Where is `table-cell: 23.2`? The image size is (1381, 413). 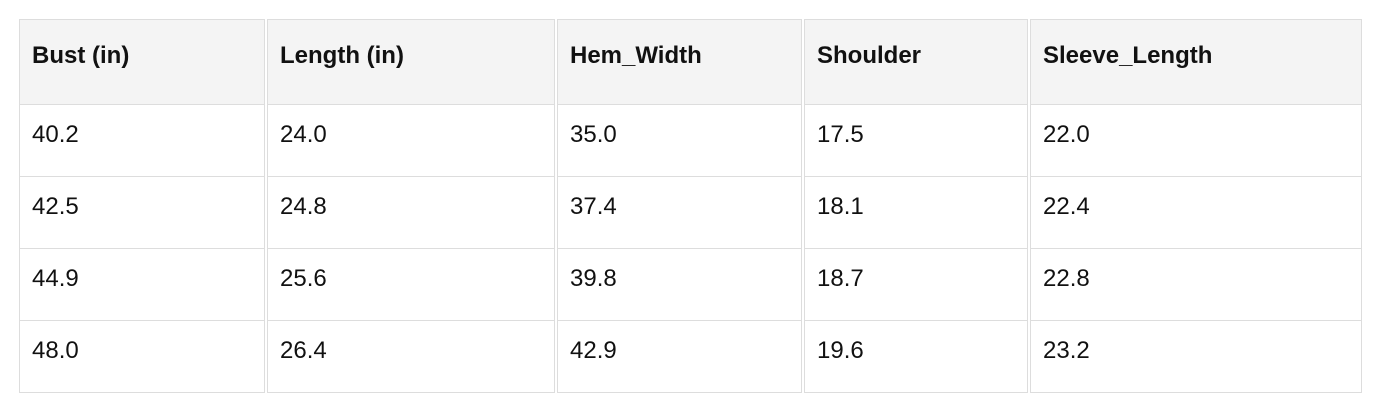
table-cell: 23.2 is located at coordinates (1196, 357).